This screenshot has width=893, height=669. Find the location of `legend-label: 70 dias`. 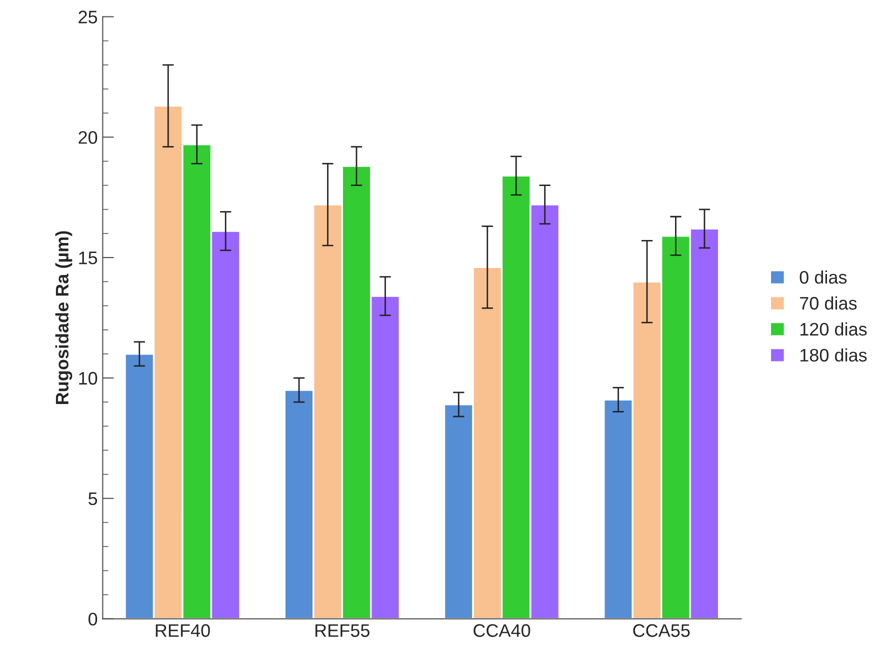

legend-label: 70 dias is located at coordinates (828, 303).